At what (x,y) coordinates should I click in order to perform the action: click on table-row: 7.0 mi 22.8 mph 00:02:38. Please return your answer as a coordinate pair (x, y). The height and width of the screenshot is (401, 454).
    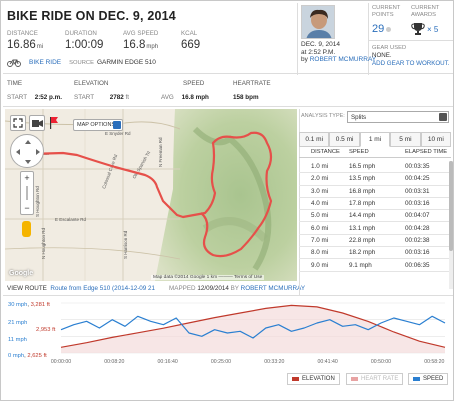
    Looking at the image, I should click on (375, 241).